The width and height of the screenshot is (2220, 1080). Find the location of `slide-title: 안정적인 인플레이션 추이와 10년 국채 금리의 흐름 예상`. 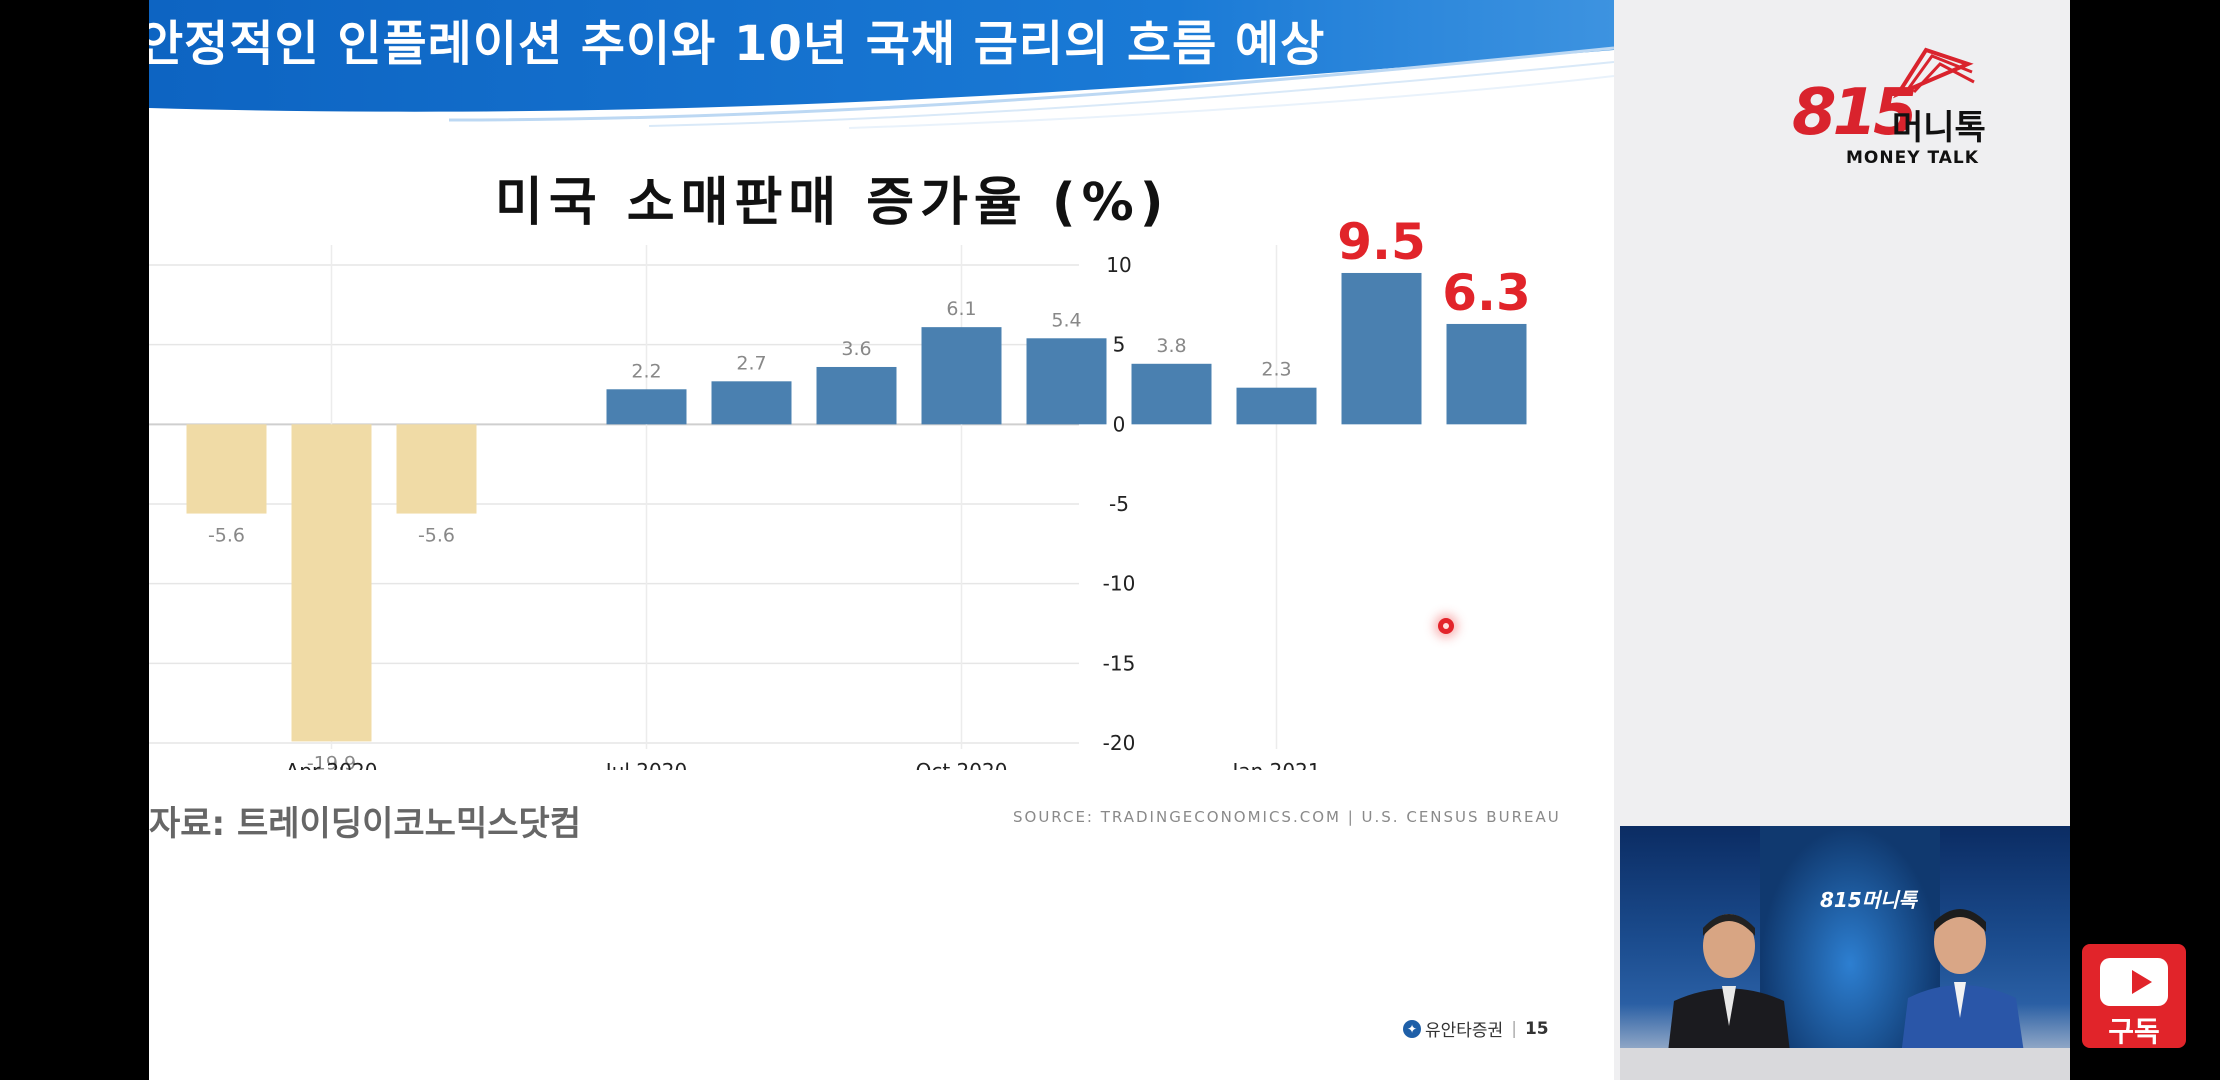

slide-title: 안정적인 인플레이션 추이와 10년 국채 금리의 흐름 예상 is located at coordinates (737, 44).